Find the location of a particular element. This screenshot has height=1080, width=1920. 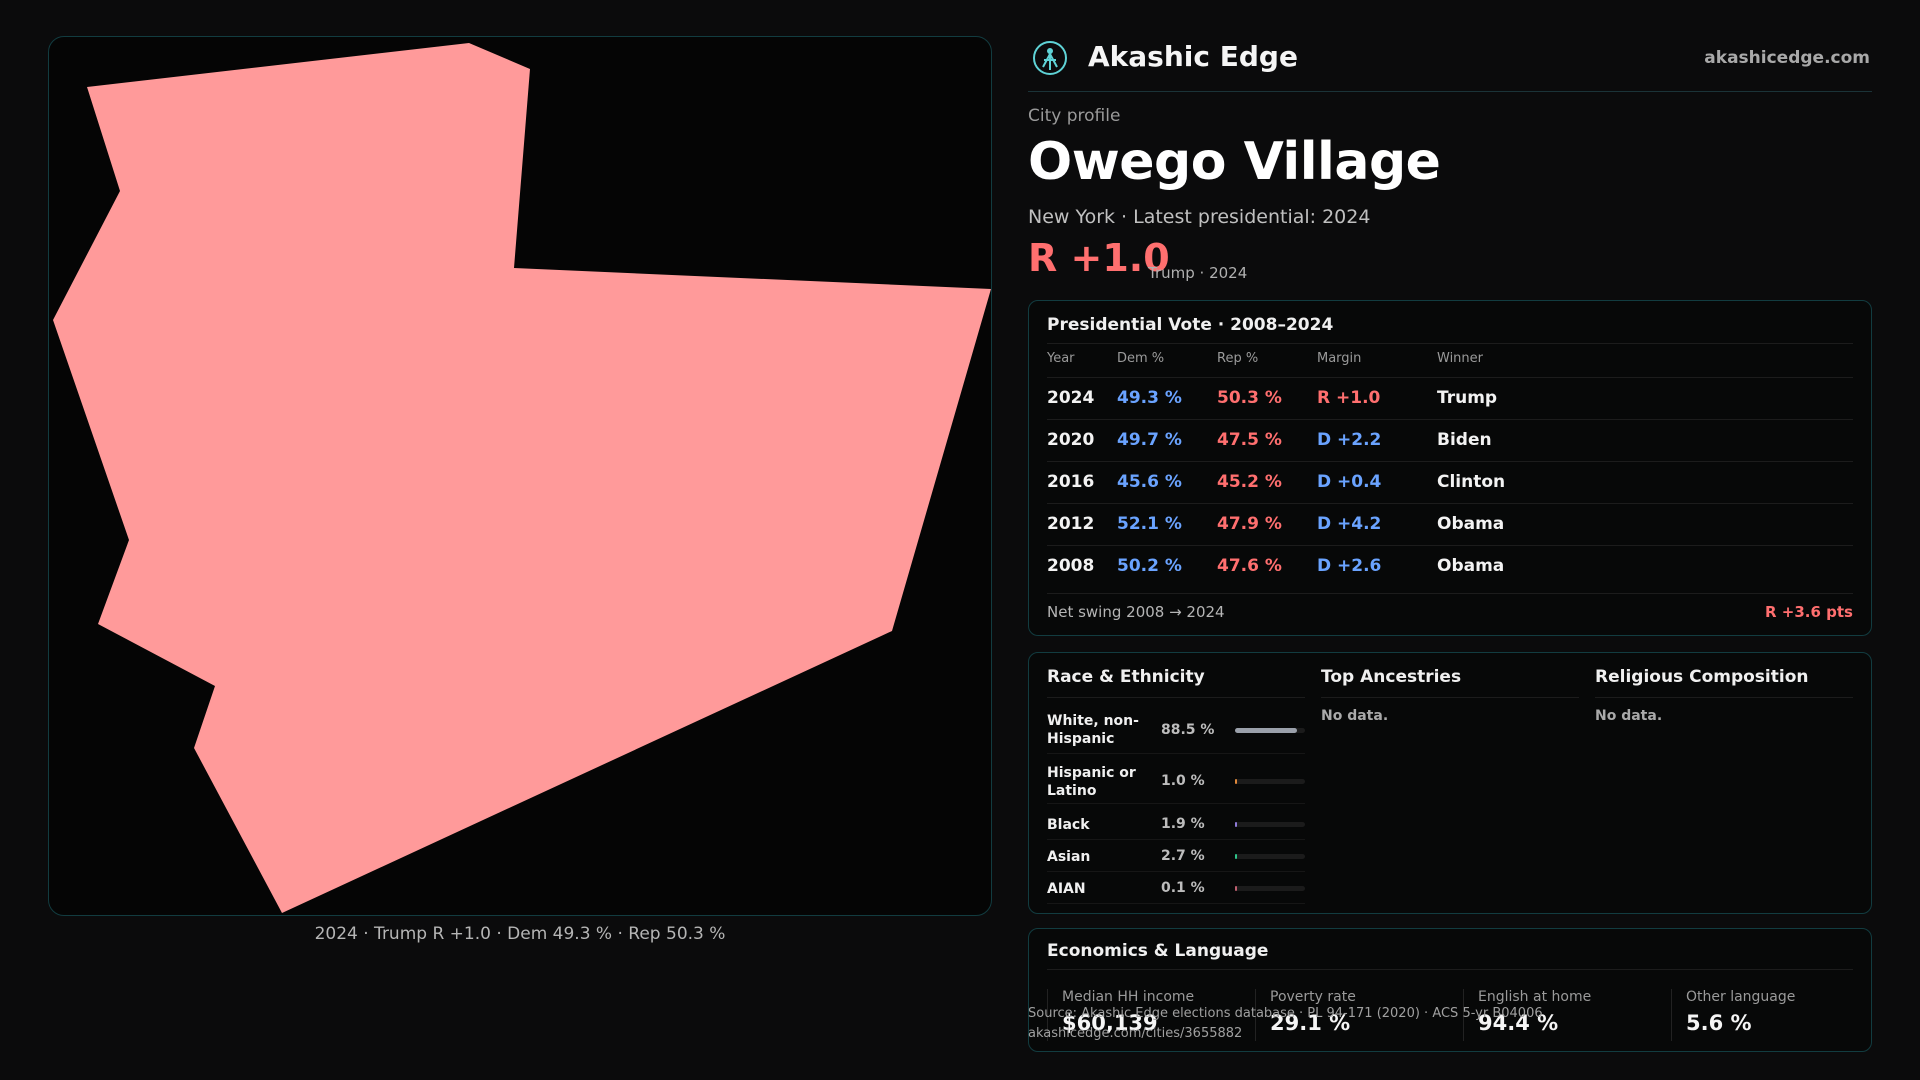

top-ancestries-section: Top Ancestries No data. is located at coordinates (1450, 695).